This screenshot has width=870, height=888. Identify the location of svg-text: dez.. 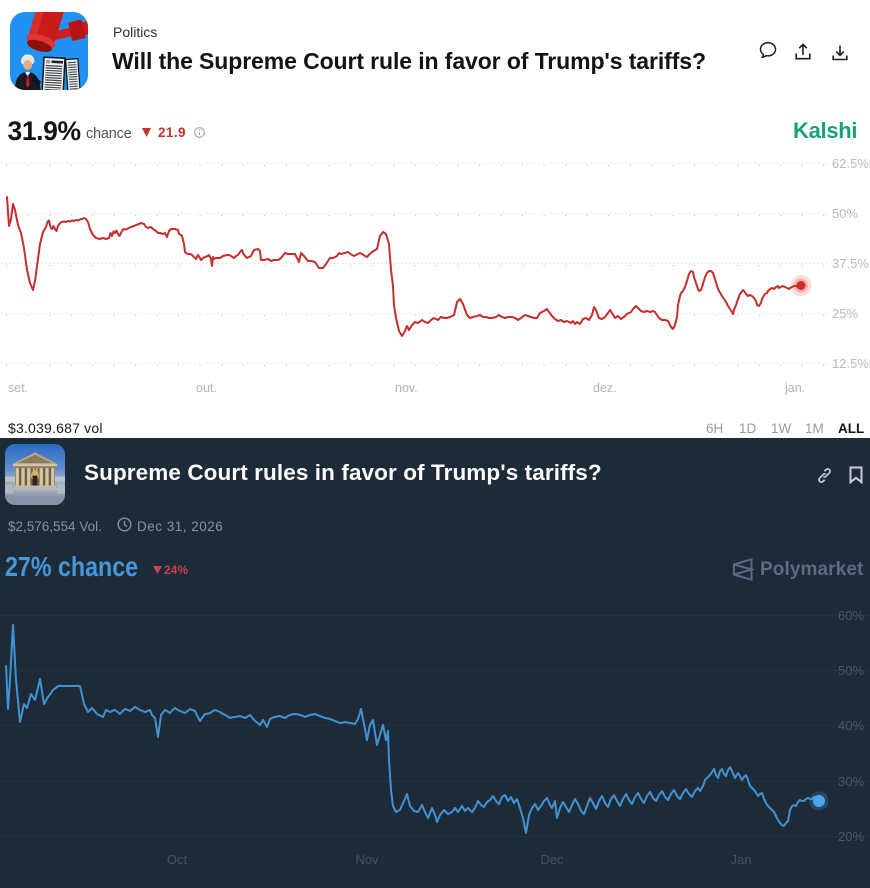
(605, 388).